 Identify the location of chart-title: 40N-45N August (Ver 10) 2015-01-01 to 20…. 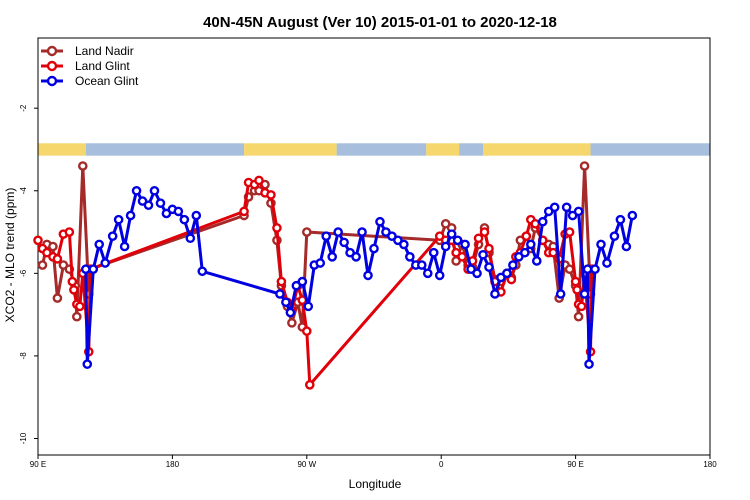
(380, 22).